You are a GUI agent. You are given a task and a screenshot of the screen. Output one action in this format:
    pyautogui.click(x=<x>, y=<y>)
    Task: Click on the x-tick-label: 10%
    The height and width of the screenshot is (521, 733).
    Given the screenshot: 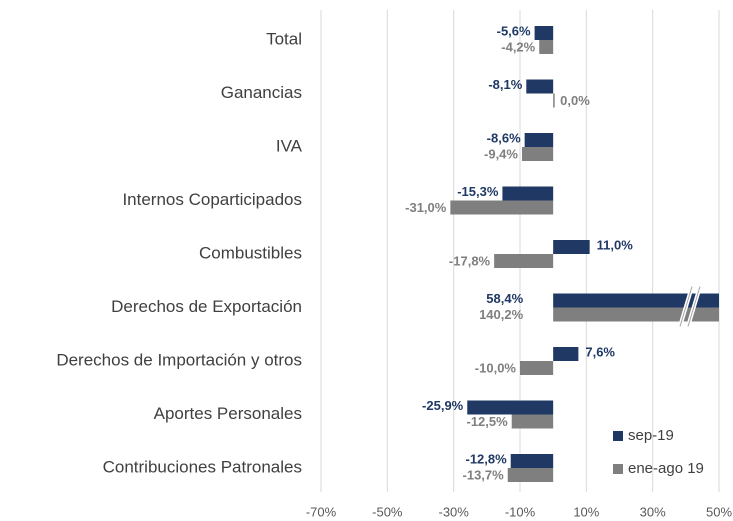 What is the action you would take?
    pyautogui.click(x=586, y=511)
    